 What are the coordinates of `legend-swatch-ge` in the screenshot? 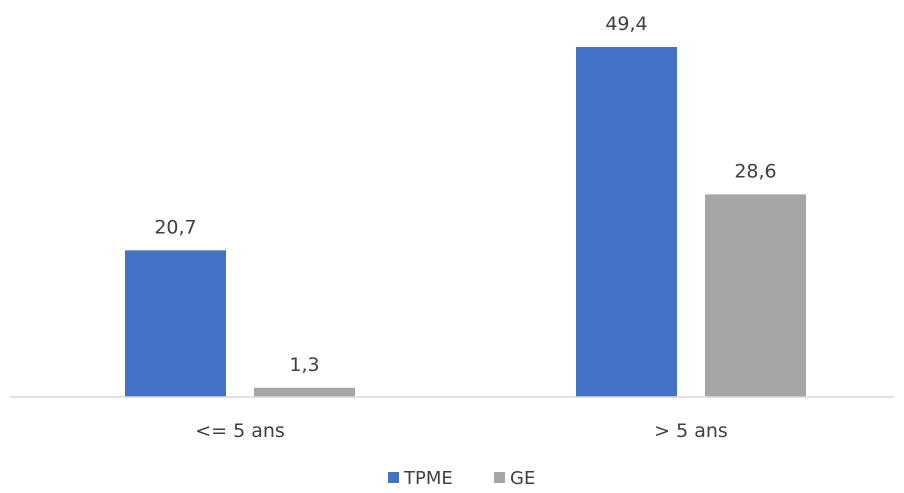 It's located at (499, 477).